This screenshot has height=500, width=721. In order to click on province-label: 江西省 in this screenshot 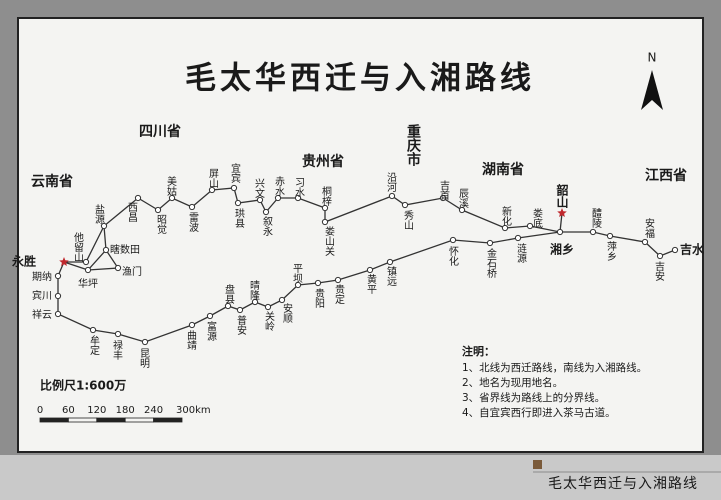, I will do `click(666, 175)`.